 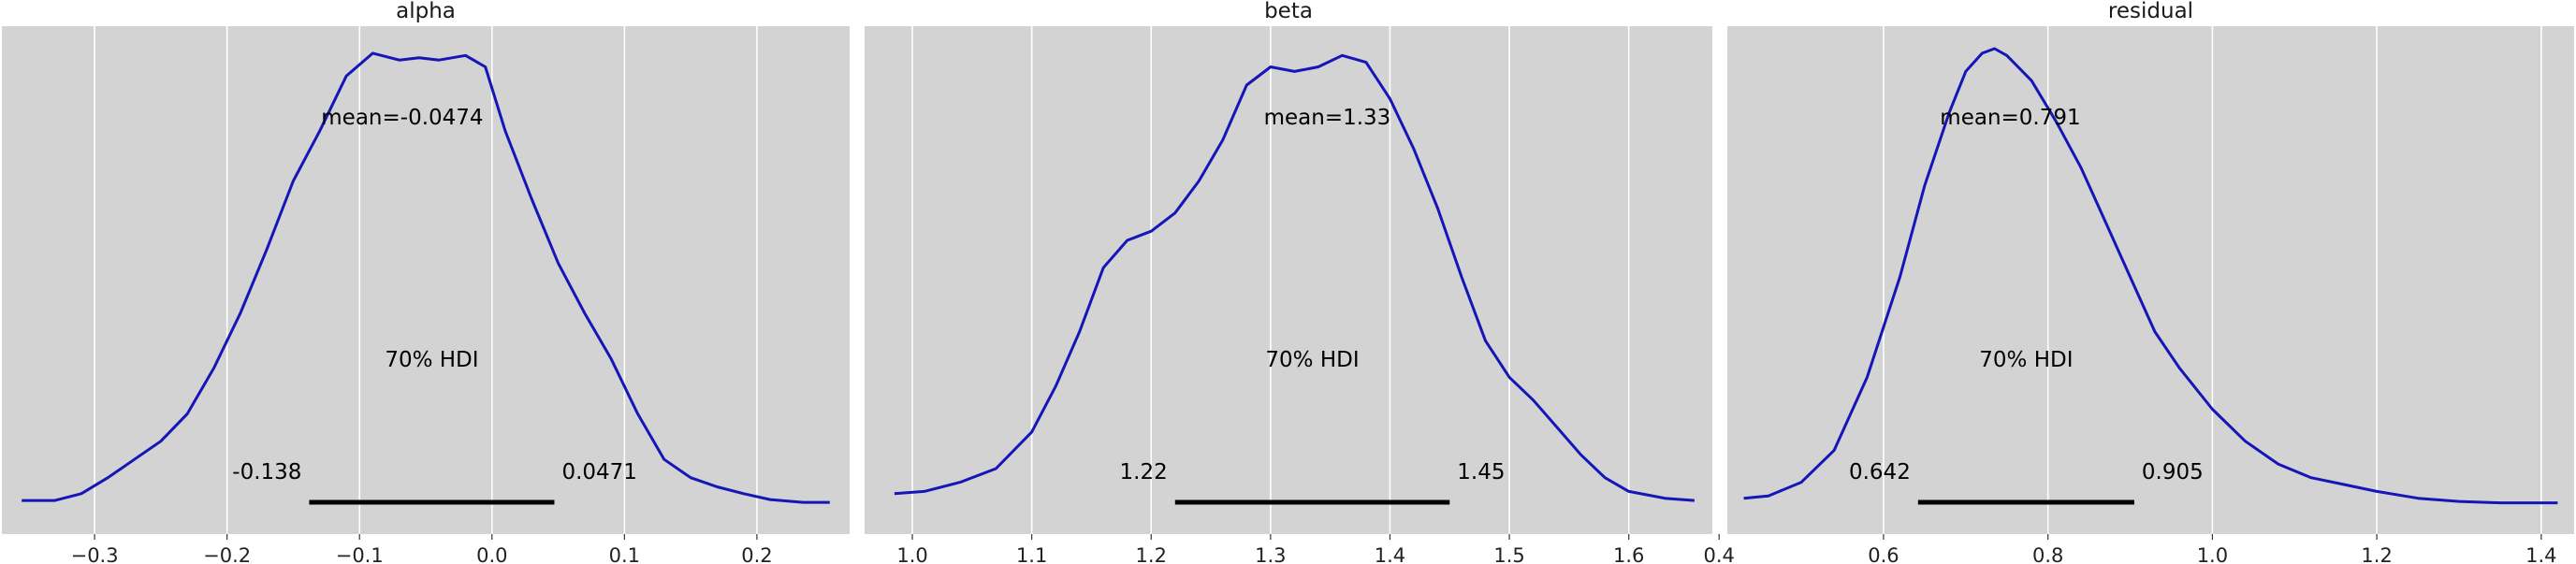 I want to click on panel-title: beta, so click(x=1288, y=11).